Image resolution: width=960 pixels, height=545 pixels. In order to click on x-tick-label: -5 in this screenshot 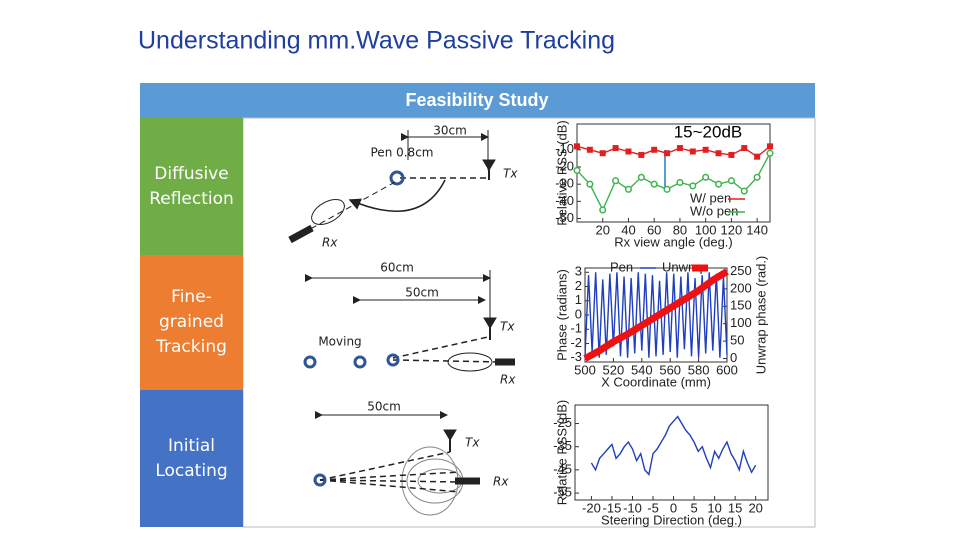, I will do `click(653, 507)`.